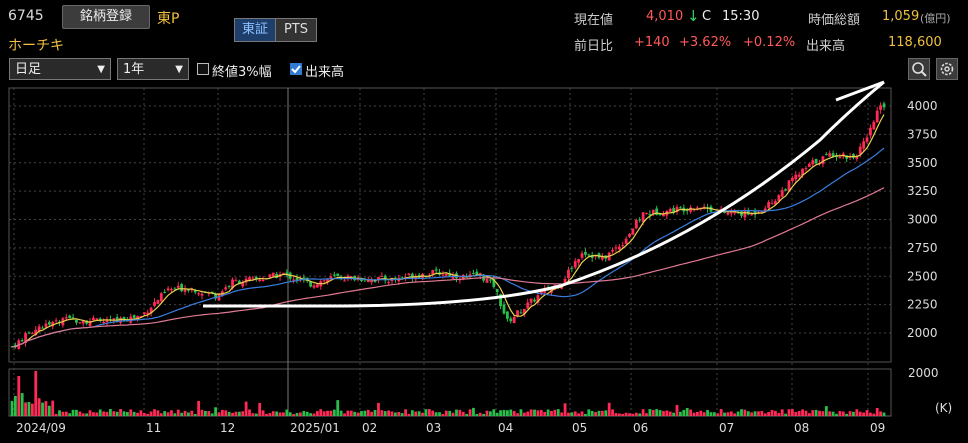 The image size is (968, 443). Describe the element at coordinates (296, 30) in the screenshot. I see `tab-pts: PTS` at that location.